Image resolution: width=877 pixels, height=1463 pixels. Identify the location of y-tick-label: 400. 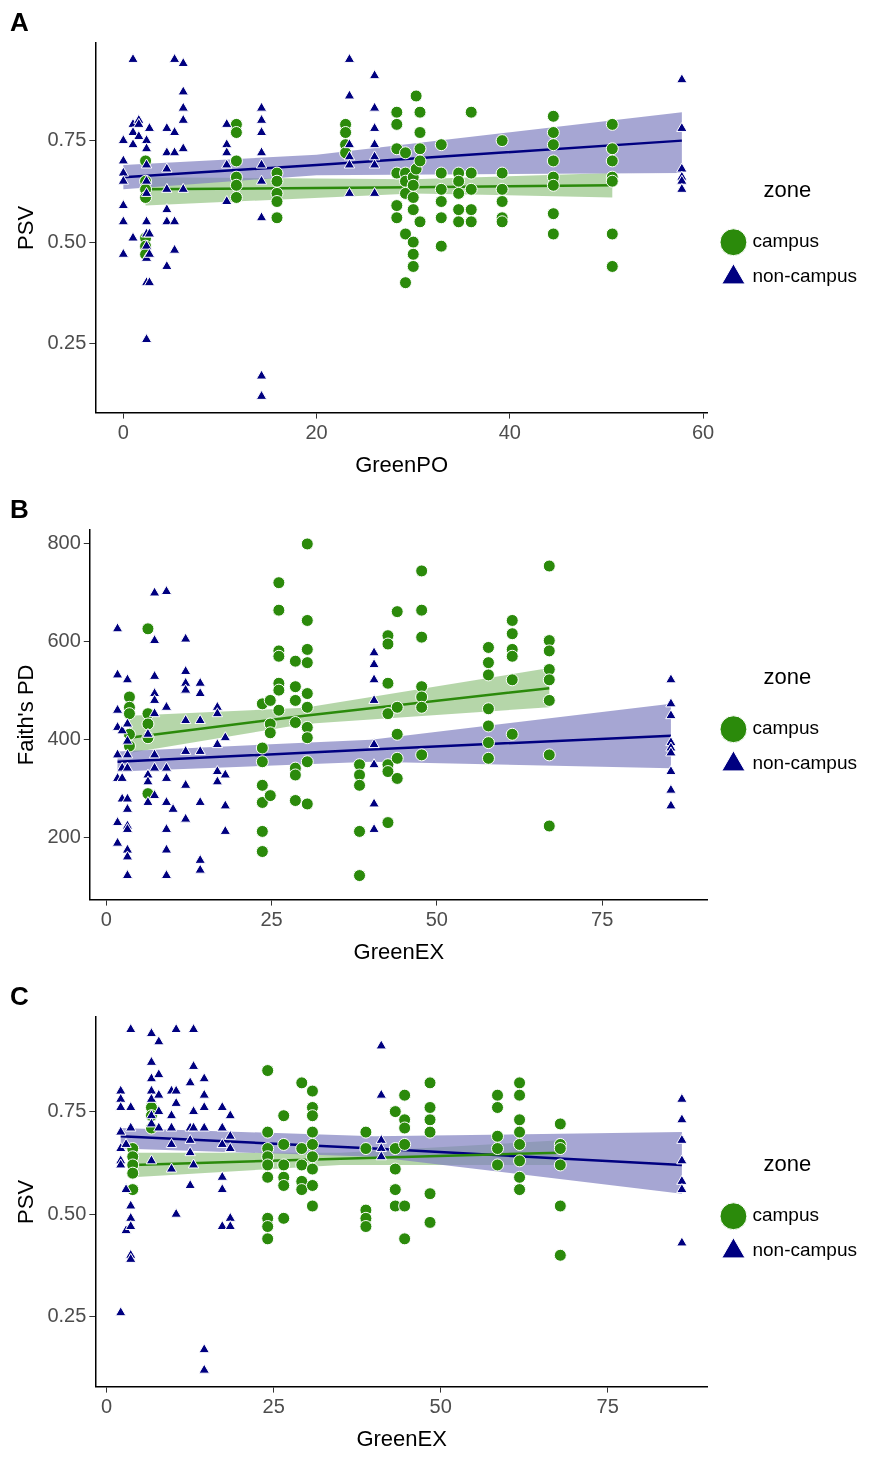
(64, 738).